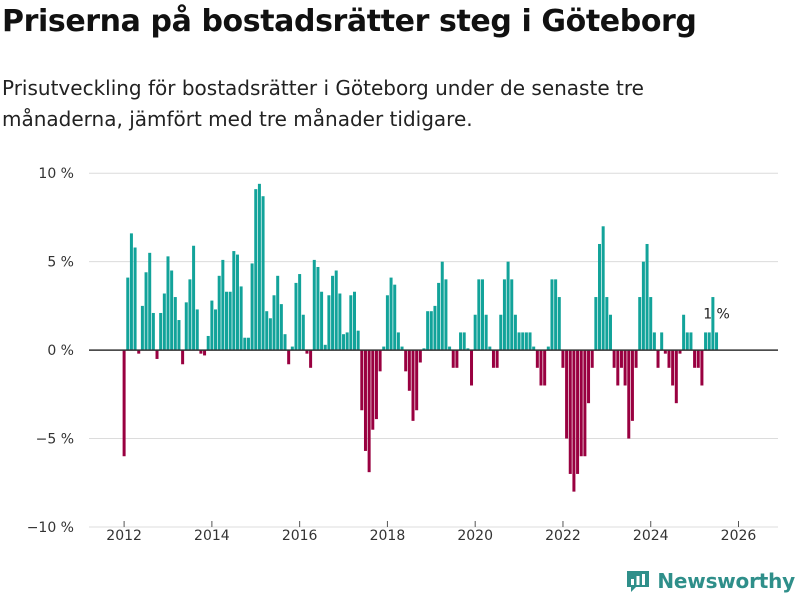 The image size is (800, 600). I want to click on last-value-annotation: 1 %, so click(716, 314).